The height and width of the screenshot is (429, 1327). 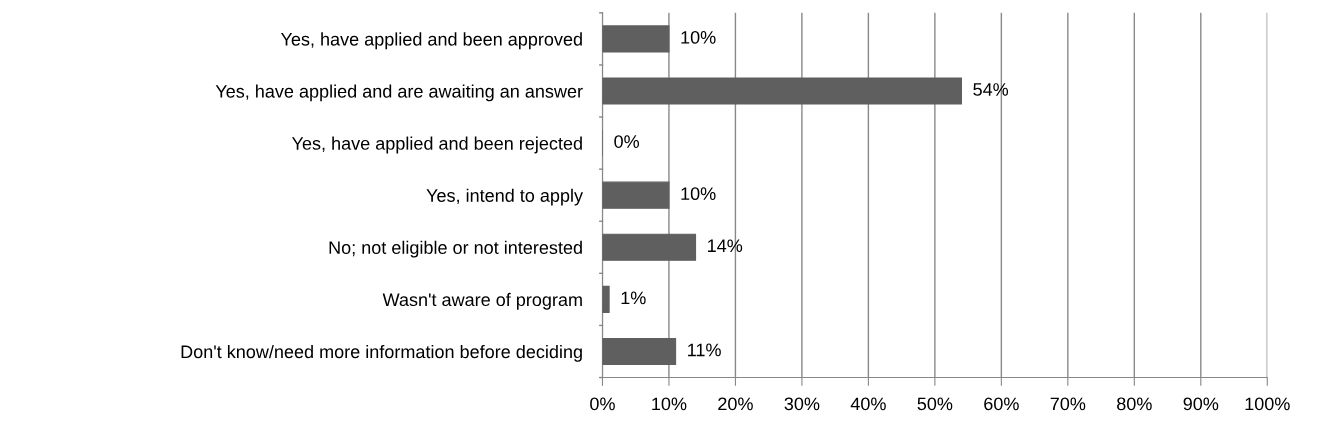 I want to click on y-tick-label: Yes, intend to apply, so click(x=504, y=197).